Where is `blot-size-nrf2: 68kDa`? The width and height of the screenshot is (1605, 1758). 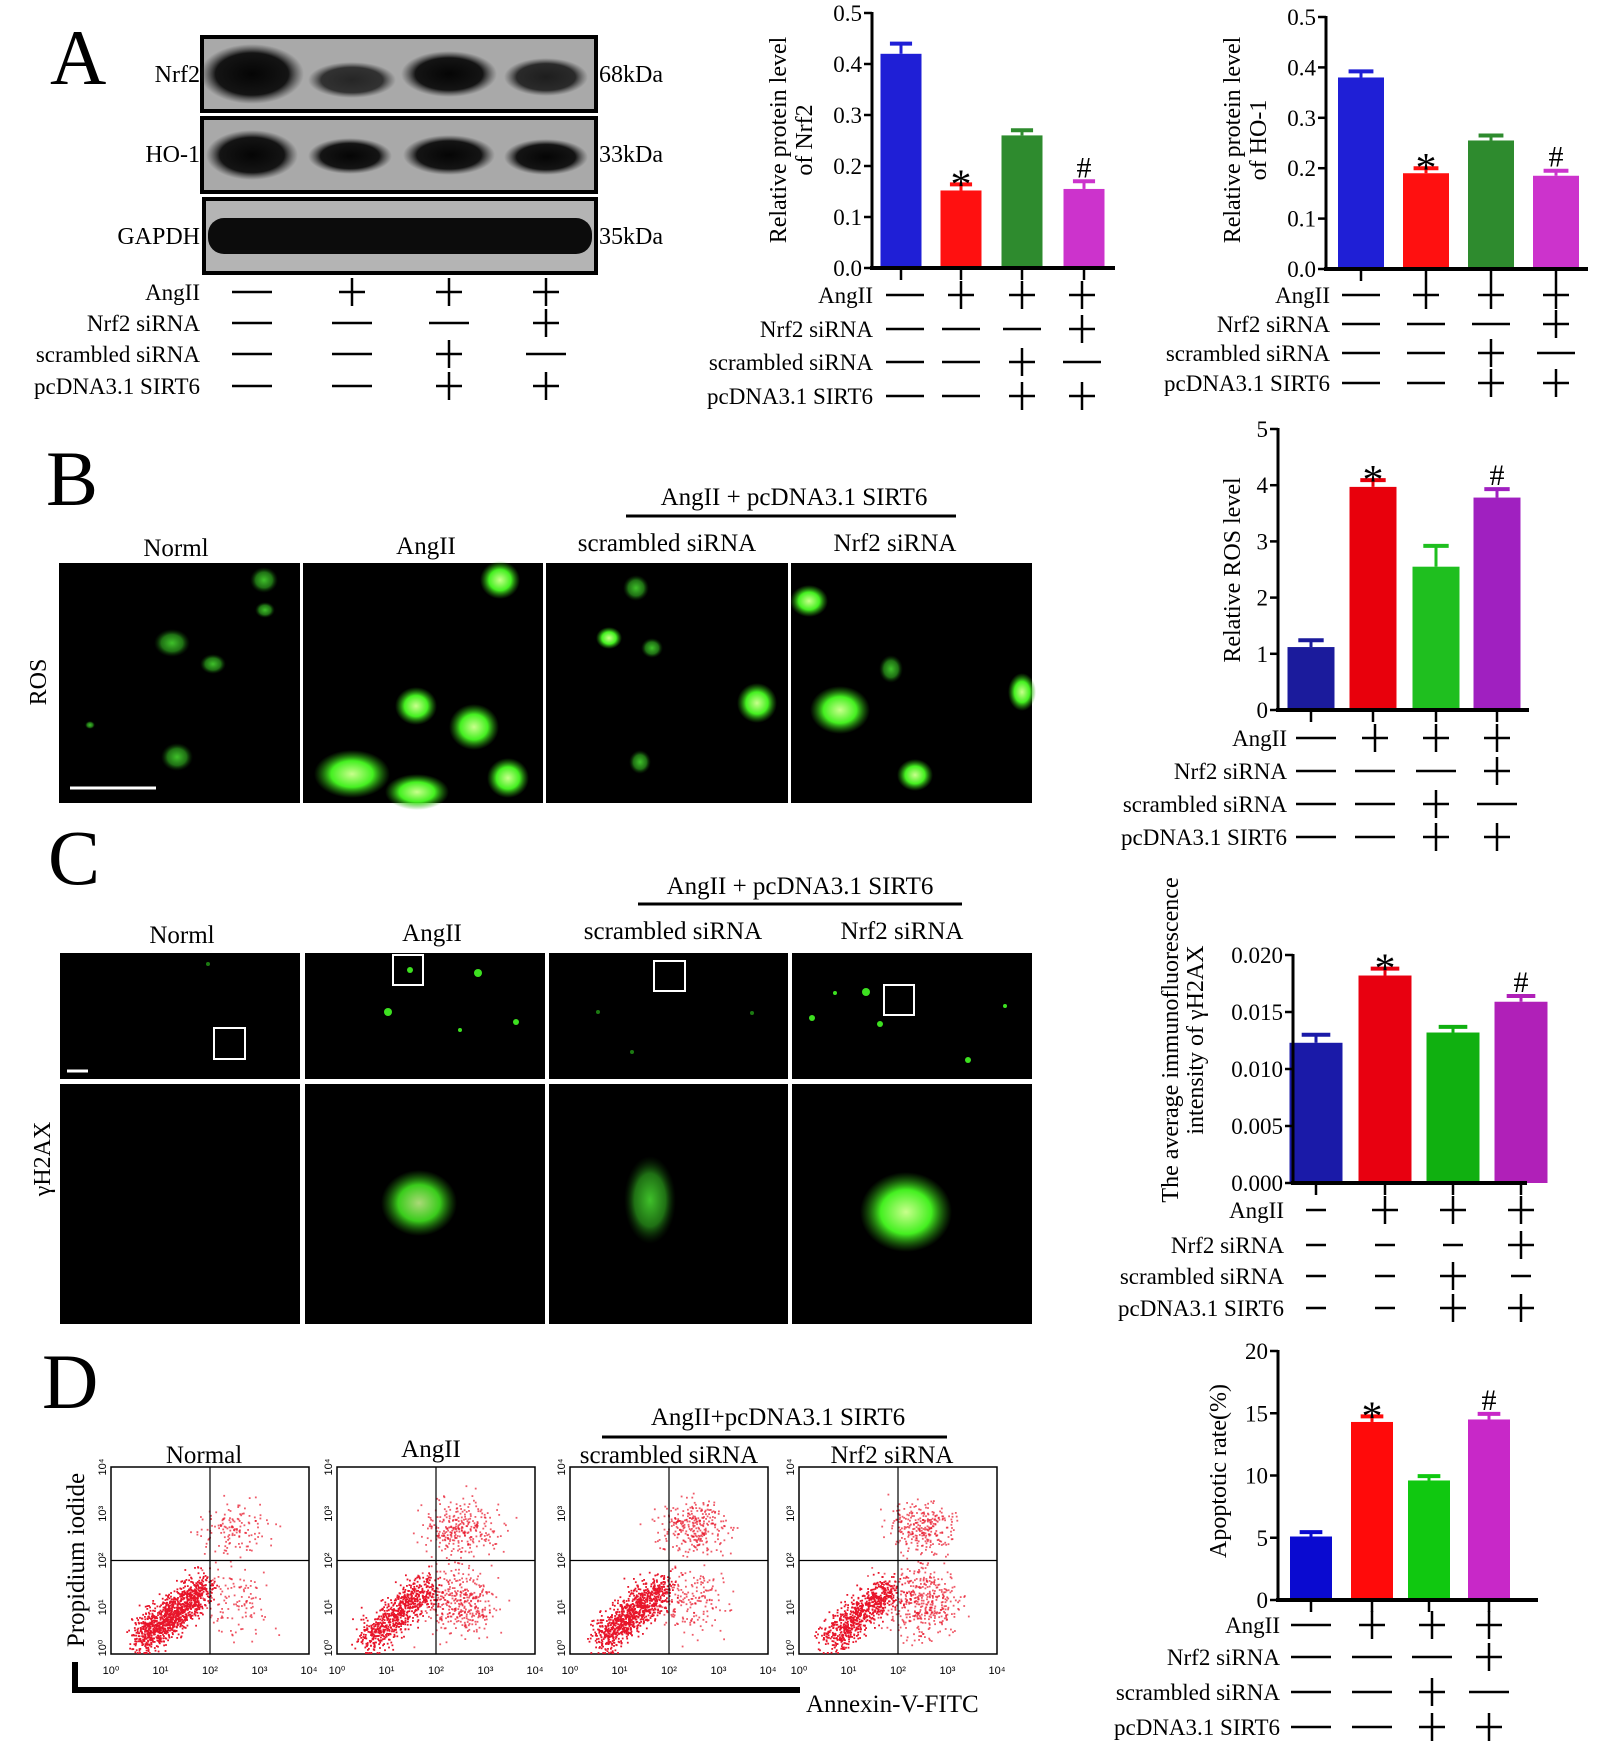
blot-size-nrf2: 68kDa is located at coordinates (631, 75).